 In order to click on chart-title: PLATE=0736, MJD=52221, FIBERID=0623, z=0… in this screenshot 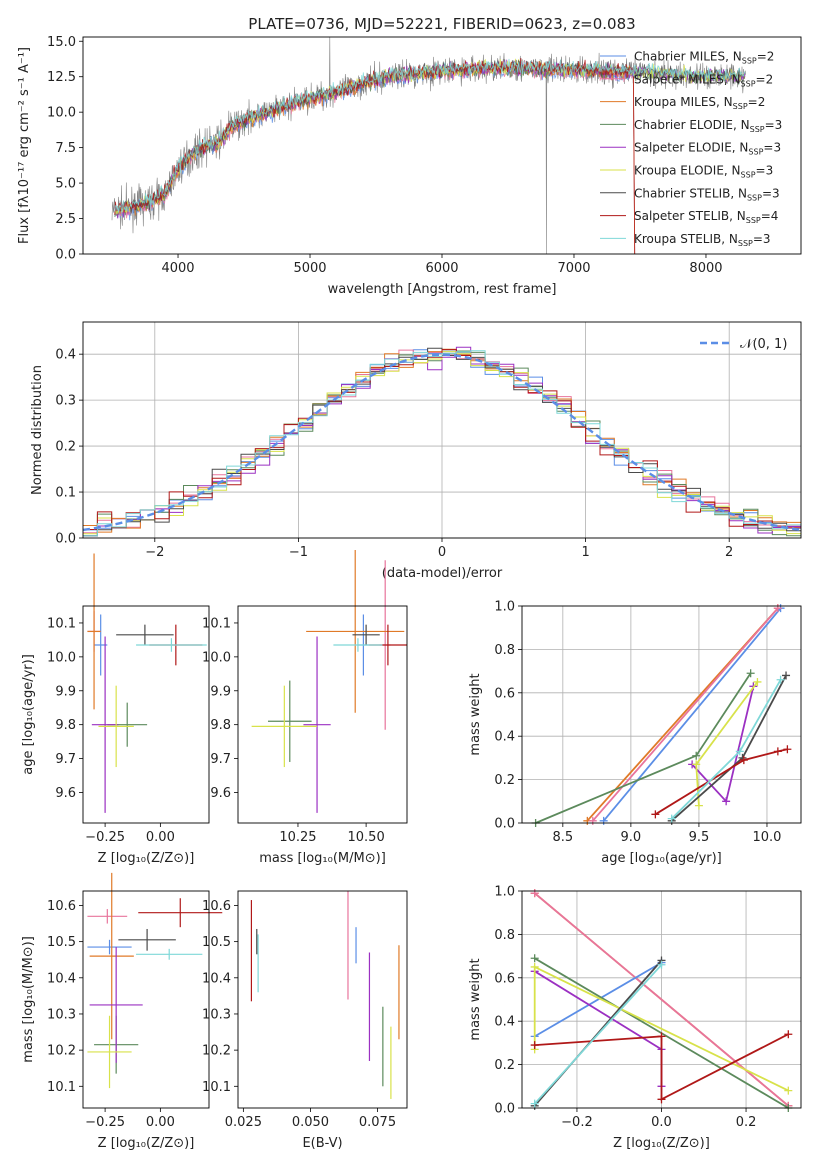, I will do `click(441, 24)`.